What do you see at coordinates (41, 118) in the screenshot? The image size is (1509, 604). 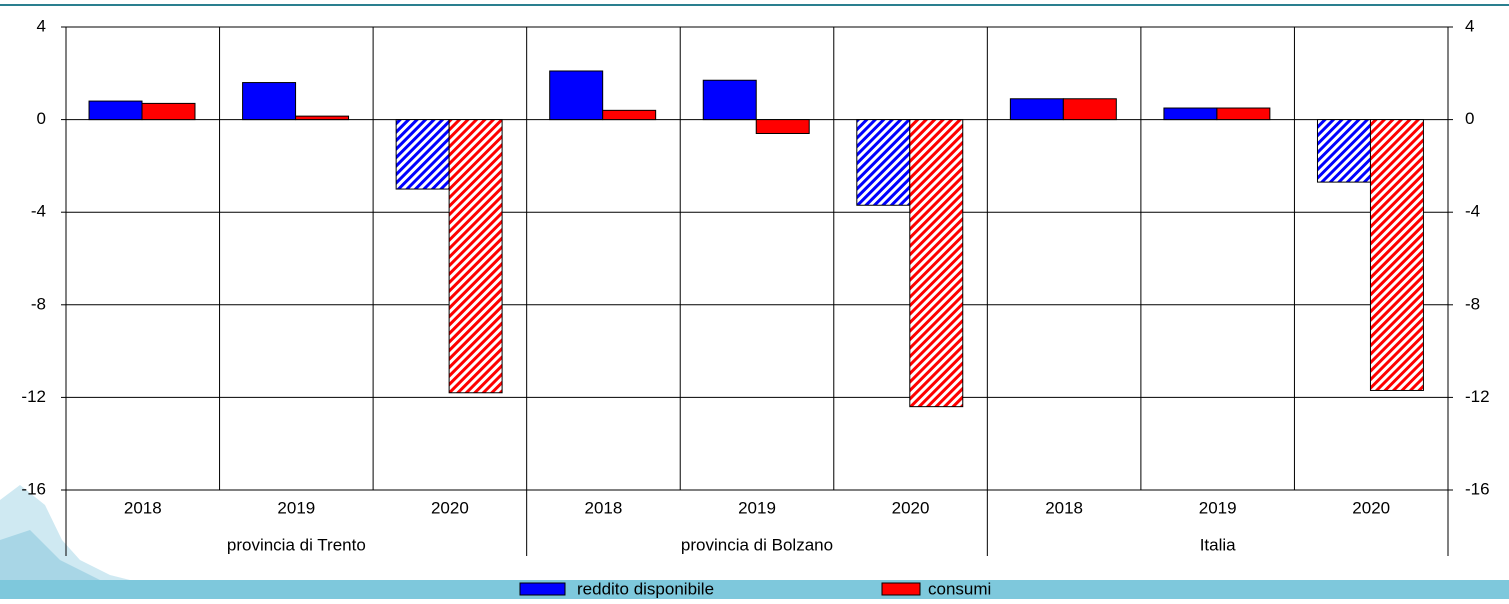 I see `y-tick-label: 0` at bounding box center [41, 118].